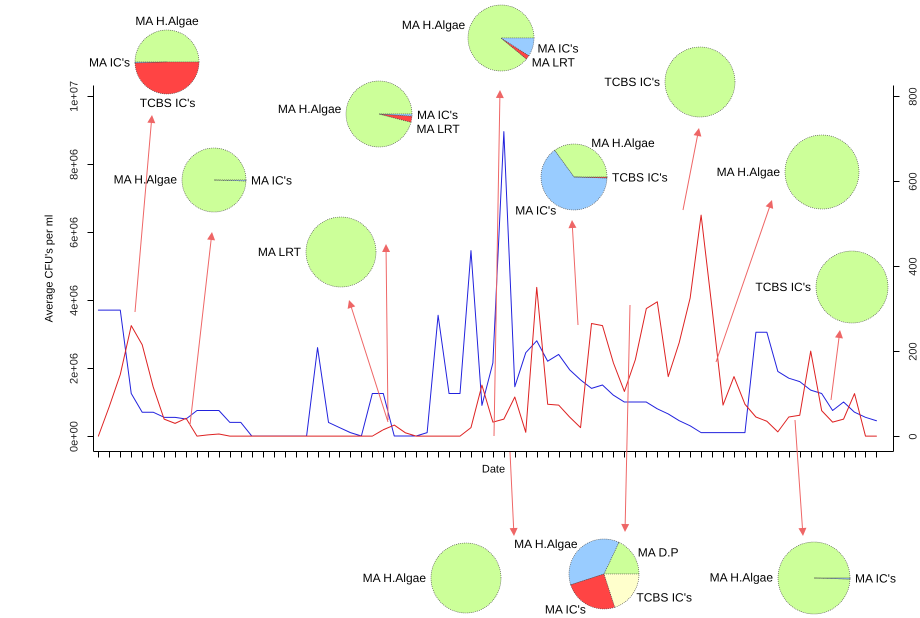 This screenshot has height=618, width=920. I want to click on y-tick-label: 0e+00, so click(74, 436).